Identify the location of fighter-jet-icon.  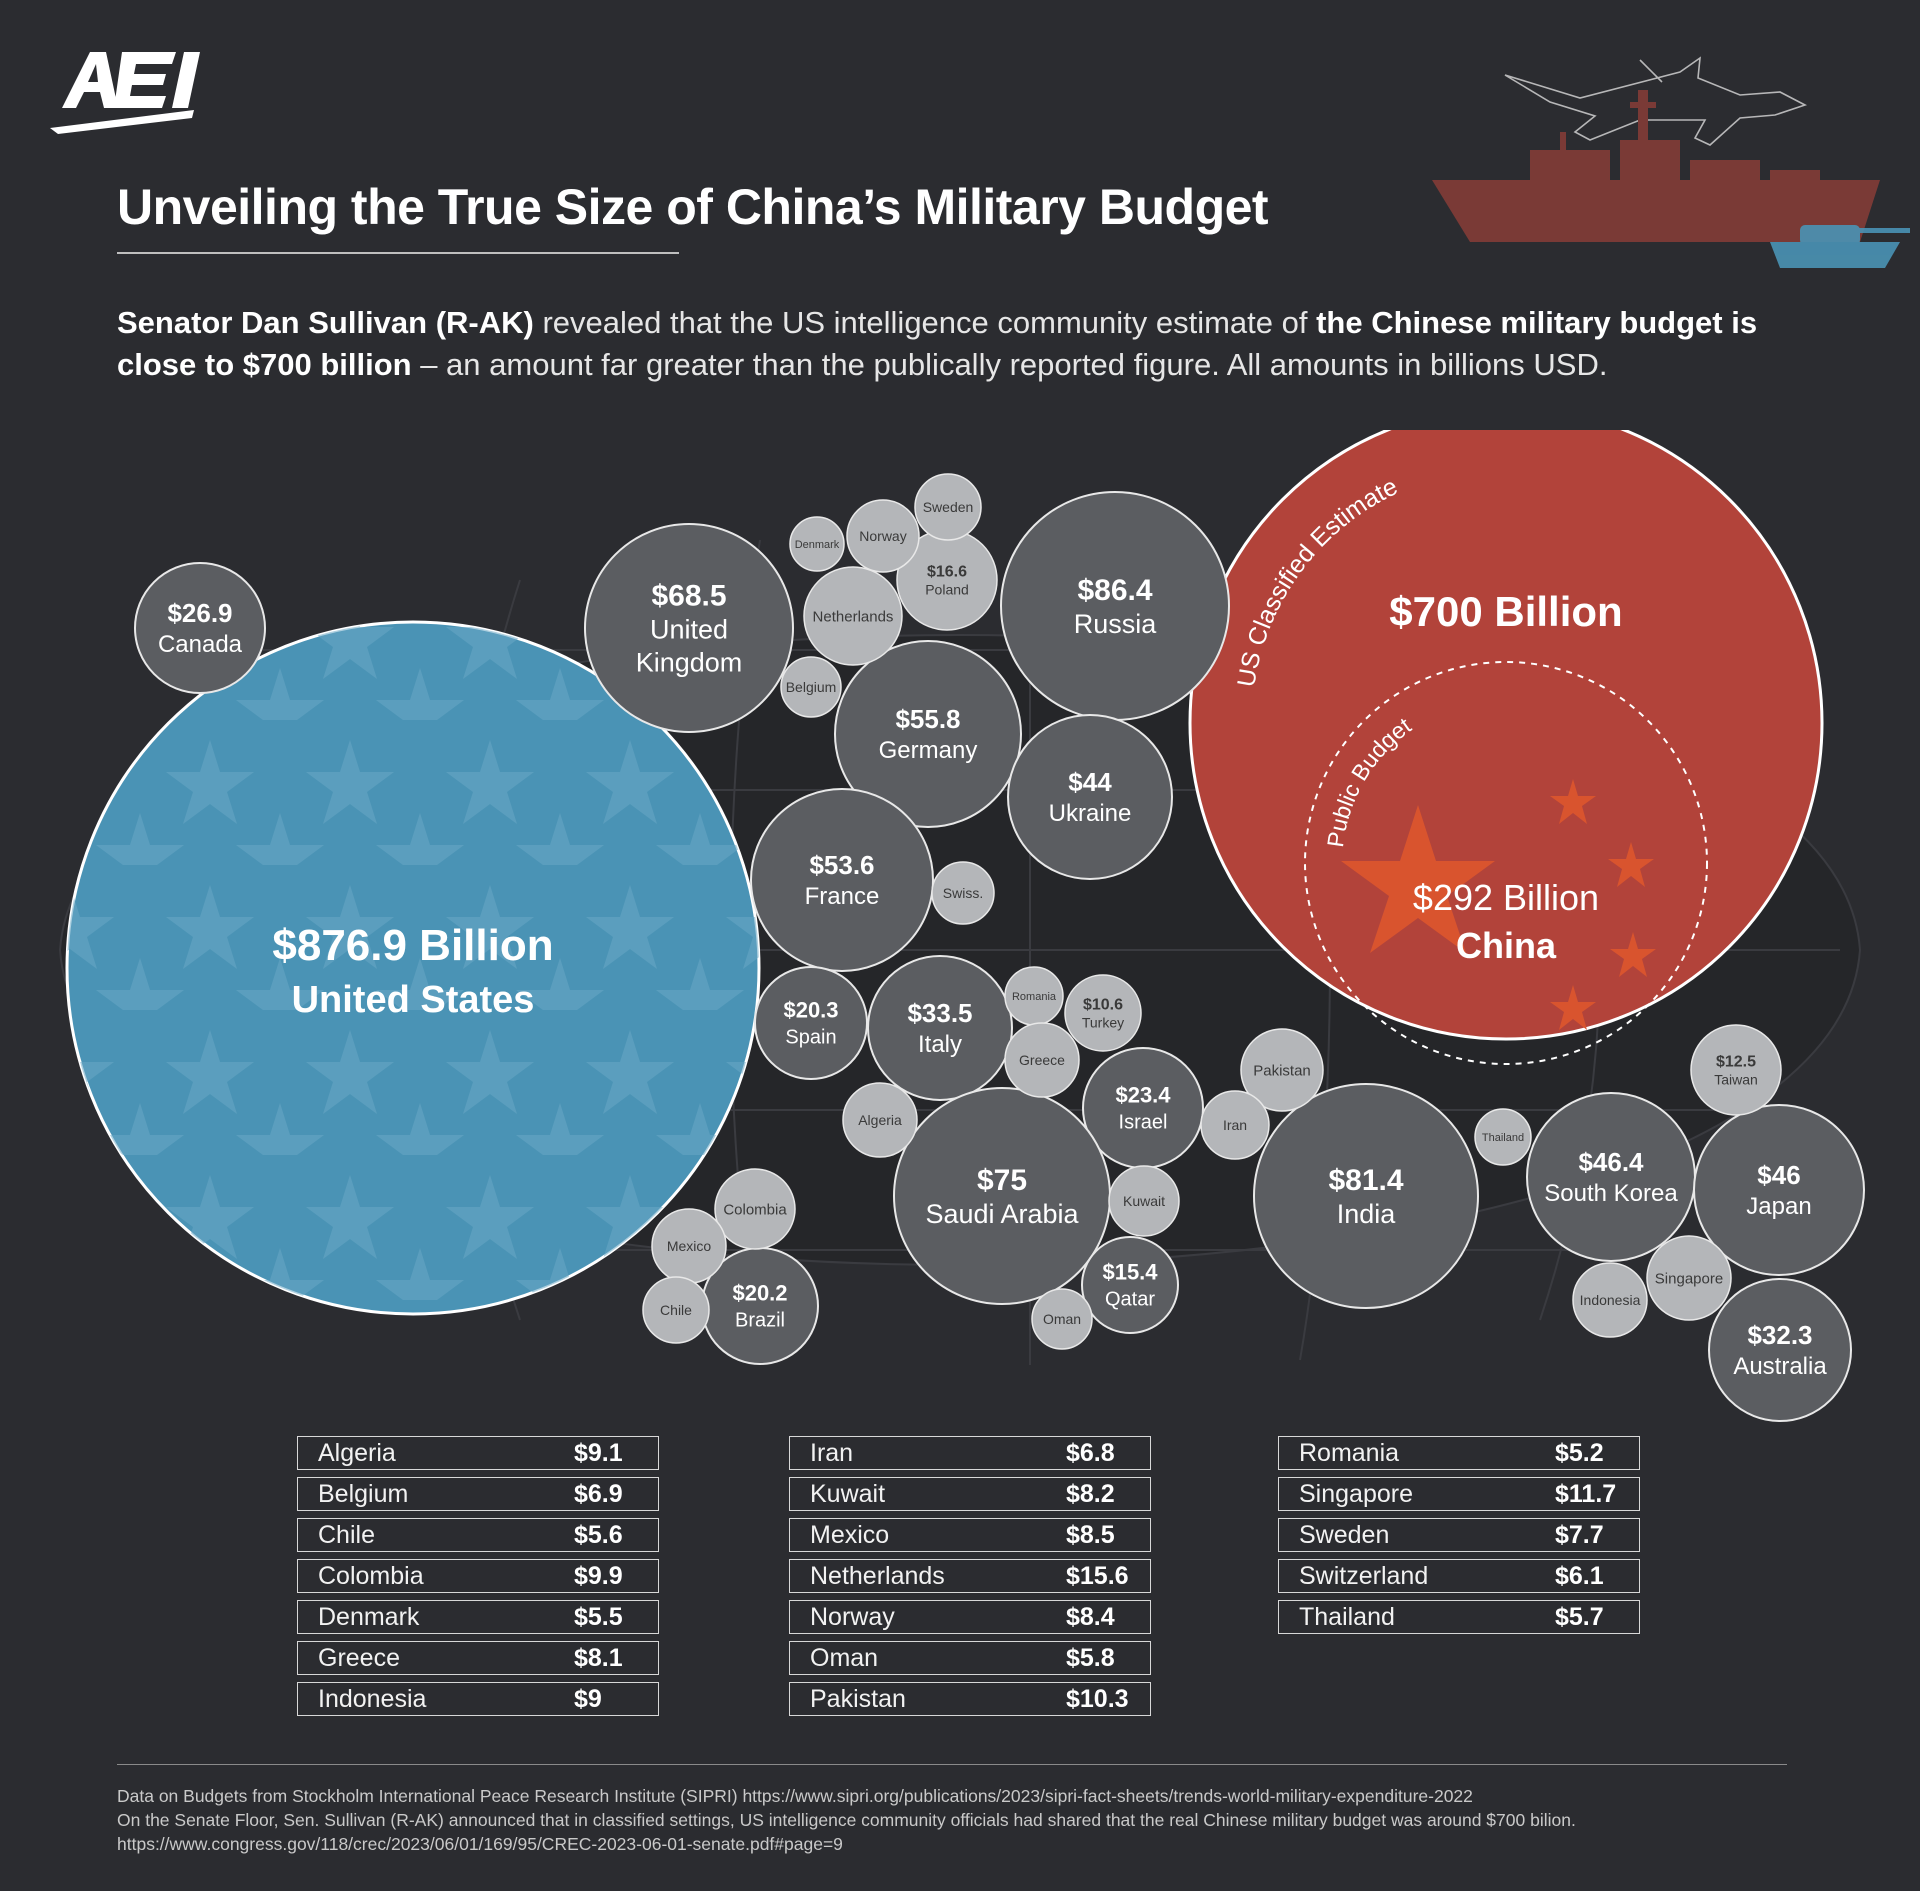
(1656, 101).